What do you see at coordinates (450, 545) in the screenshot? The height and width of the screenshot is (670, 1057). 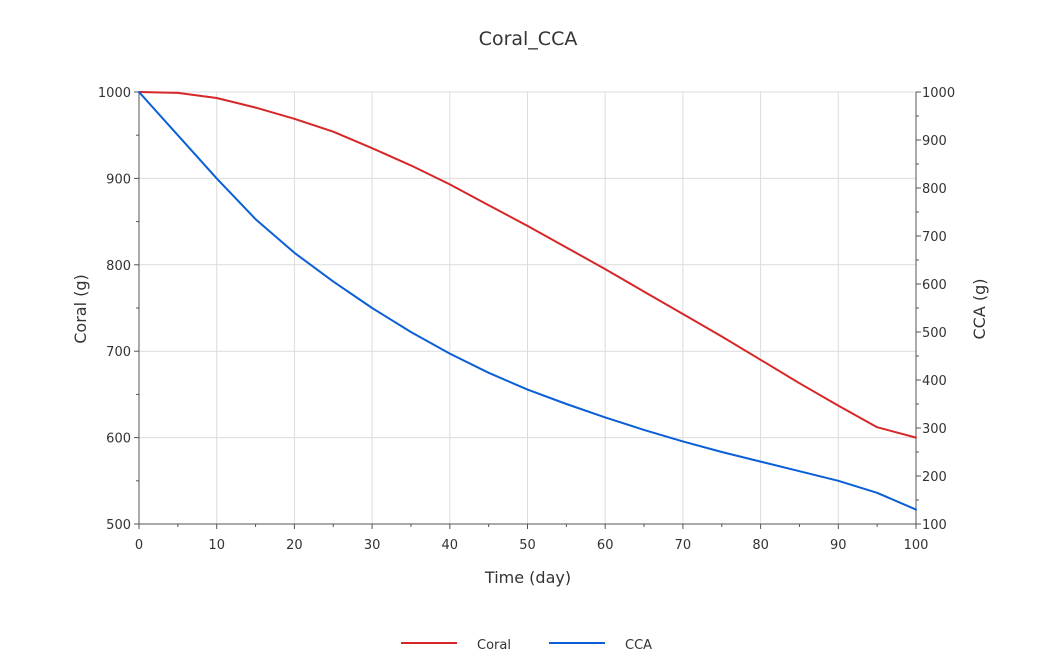 I see `x-tick-label: 40` at bounding box center [450, 545].